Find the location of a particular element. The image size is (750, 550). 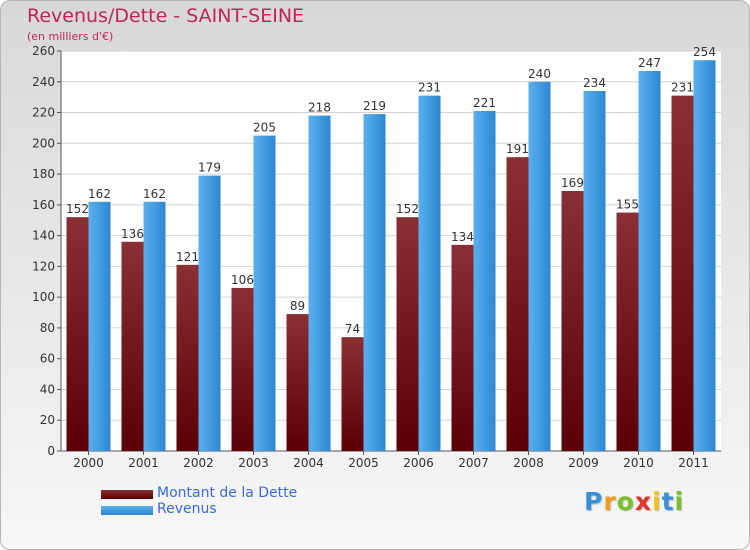

x-tick-label: 2003 is located at coordinates (253, 463).